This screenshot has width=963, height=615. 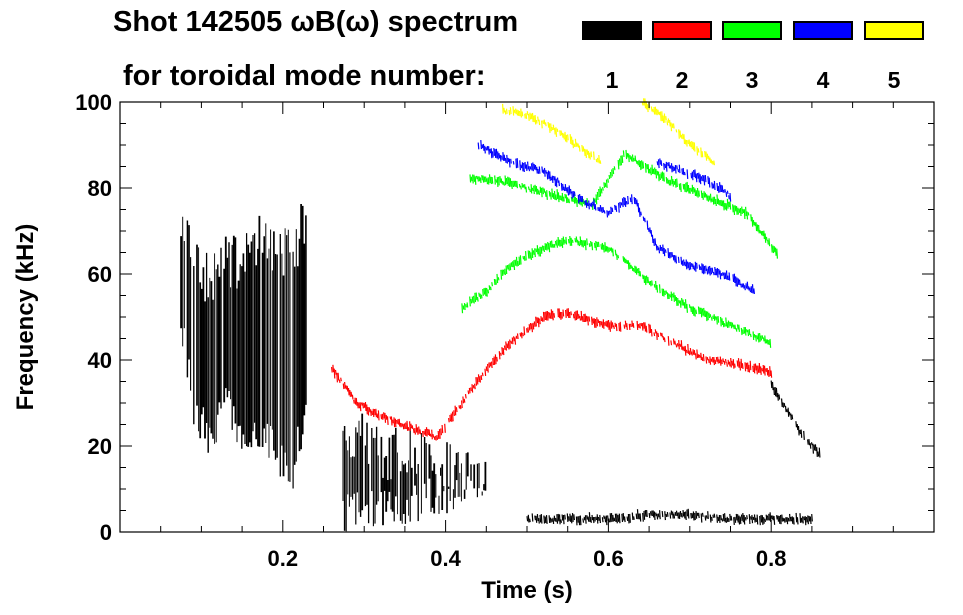 What do you see at coordinates (445, 558) in the screenshot?
I see `x-tick-label: 0.4` at bounding box center [445, 558].